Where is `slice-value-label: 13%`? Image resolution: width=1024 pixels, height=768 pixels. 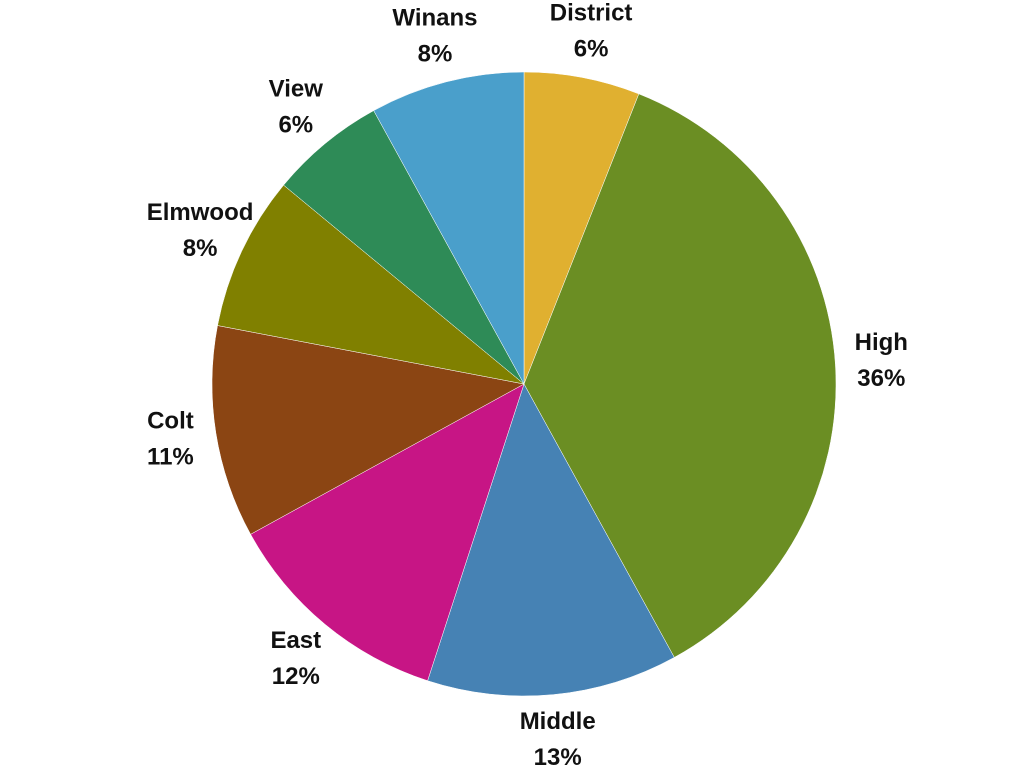
slice-value-label: 13% is located at coordinates (558, 756).